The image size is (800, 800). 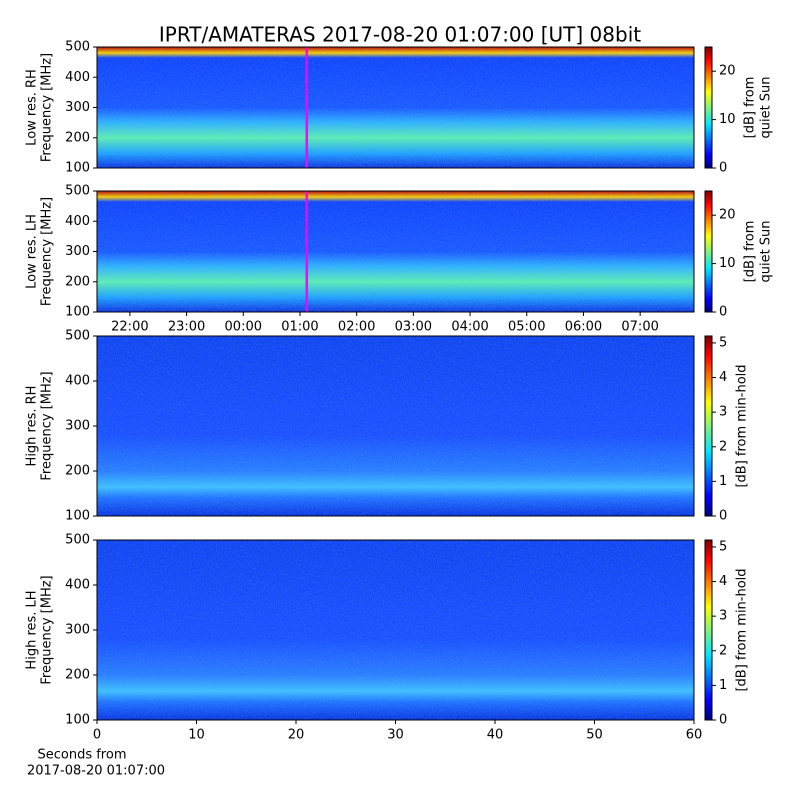 I want to click on x-axis-label: Seconds from, so click(x=81, y=755).